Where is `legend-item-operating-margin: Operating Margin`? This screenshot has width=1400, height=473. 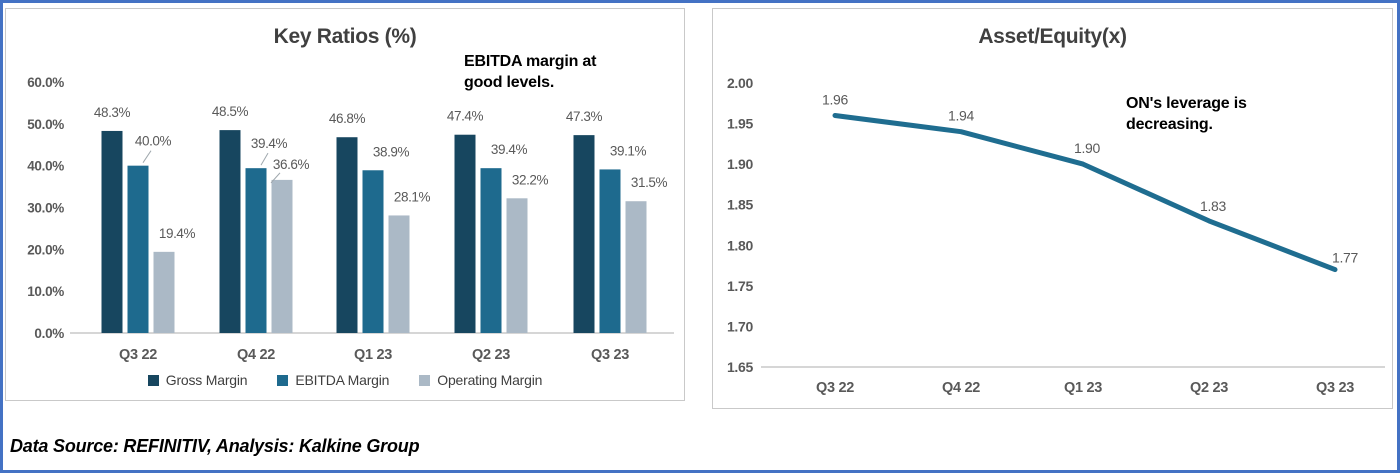 legend-item-operating-margin: Operating Margin is located at coordinates (480, 380).